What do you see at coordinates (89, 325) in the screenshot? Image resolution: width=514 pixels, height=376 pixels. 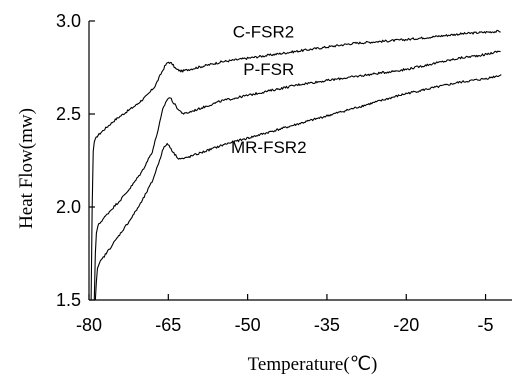 I see `x-tick-label: -80` at bounding box center [89, 325].